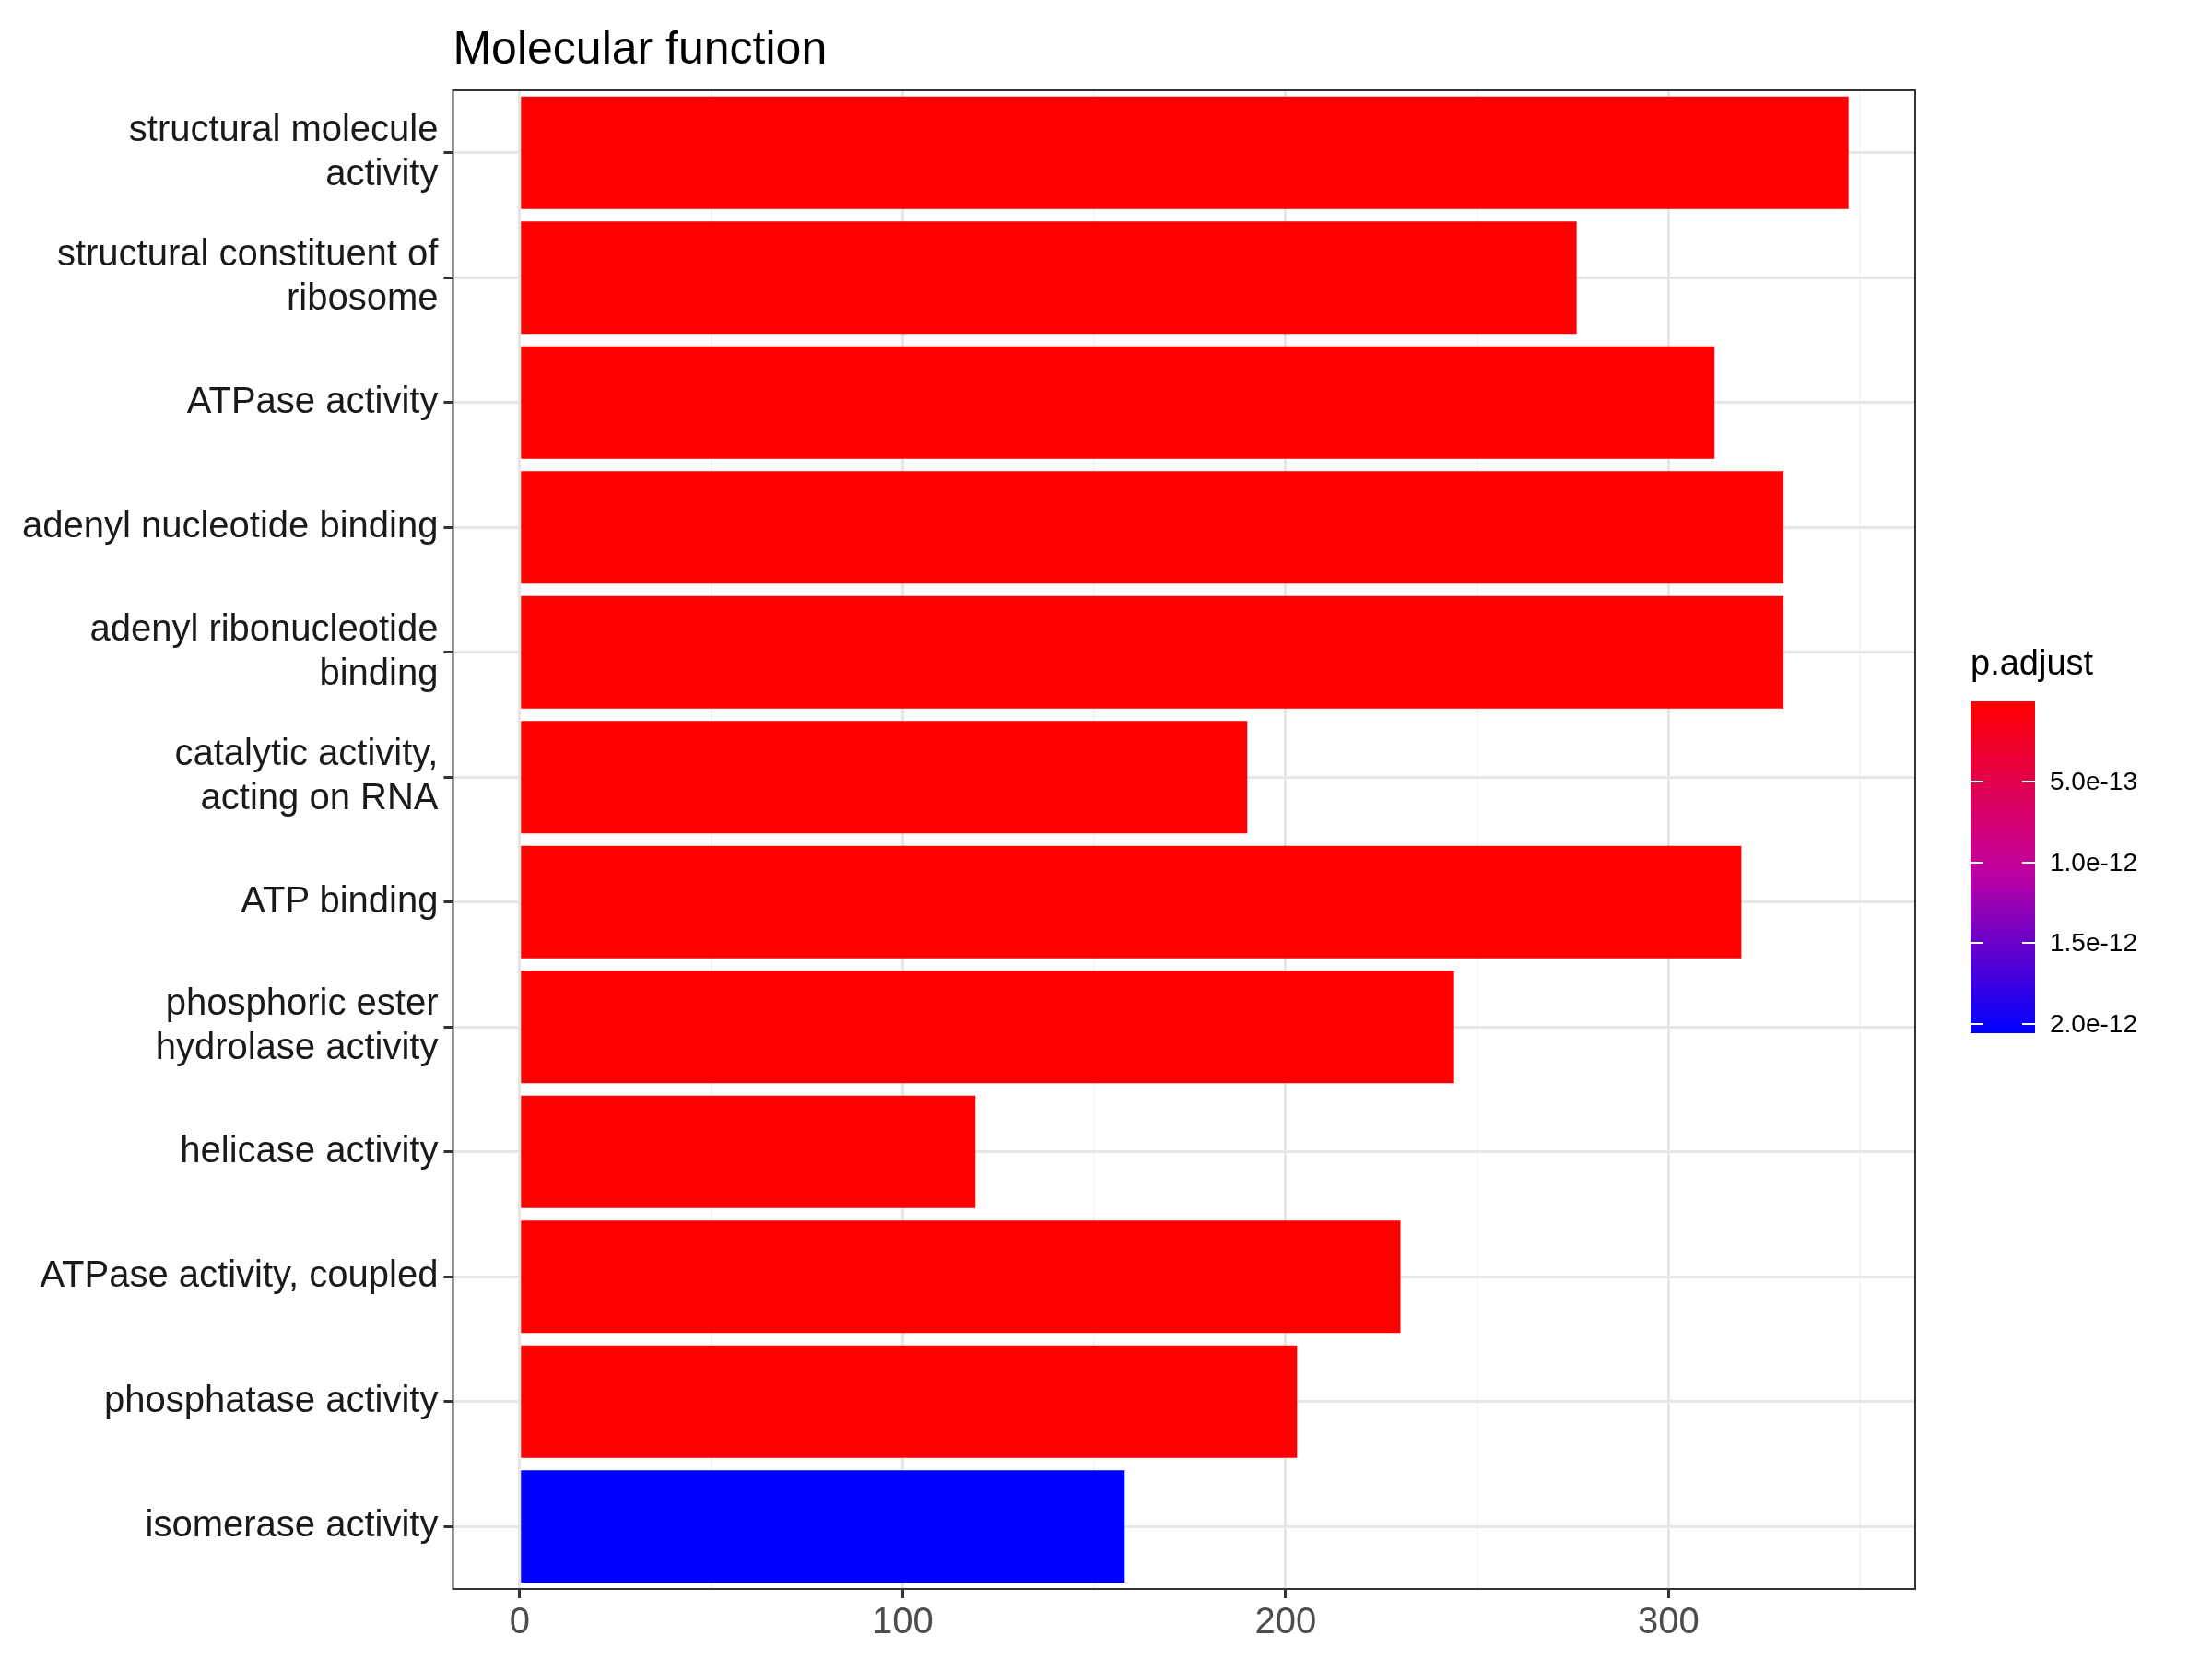 The width and height of the screenshot is (2212, 1659). What do you see at coordinates (248, 275) in the screenshot?
I see `y-tick-label: structural constituent of ribosome` at bounding box center [248, 275].